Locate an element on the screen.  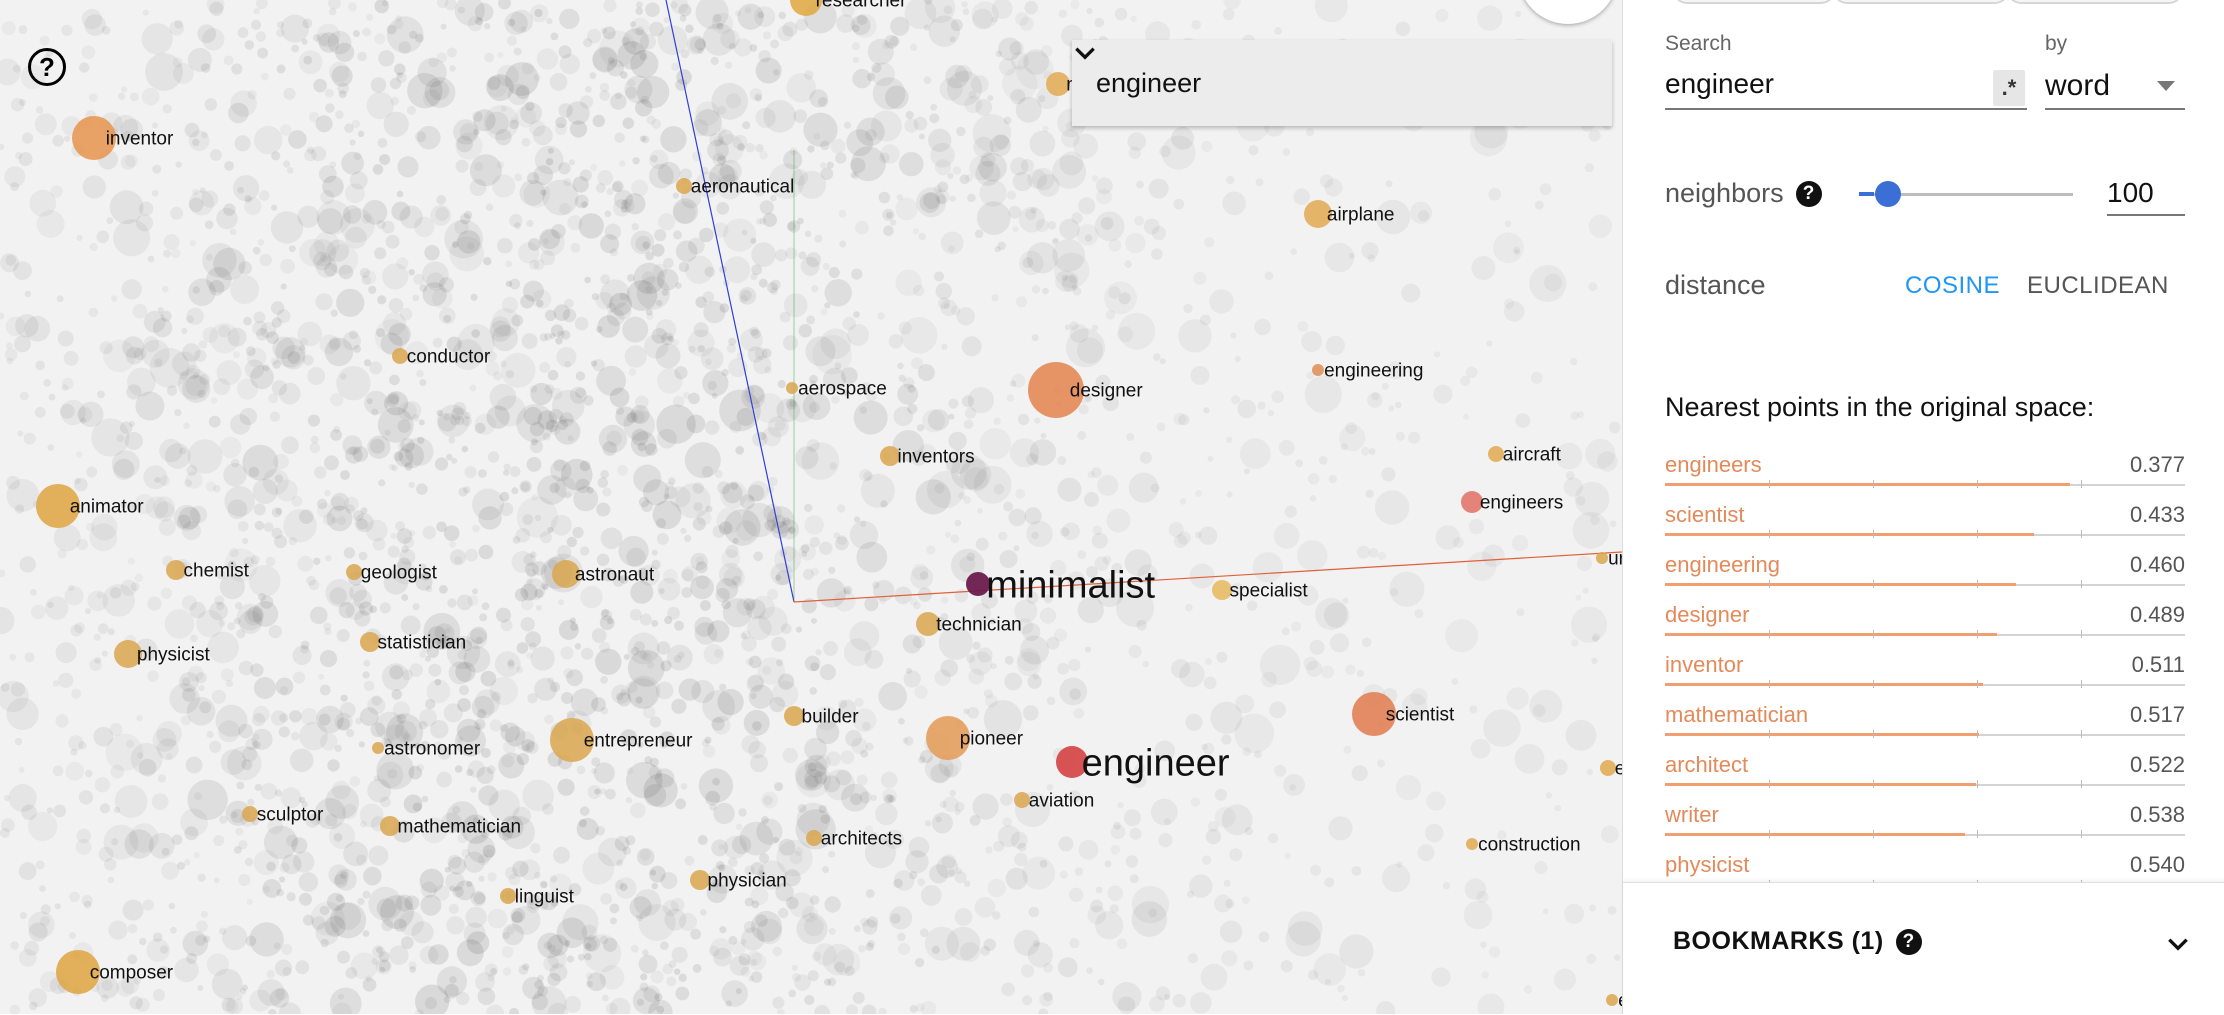
point-chemist: chemist is located at coordinates (208, 571).